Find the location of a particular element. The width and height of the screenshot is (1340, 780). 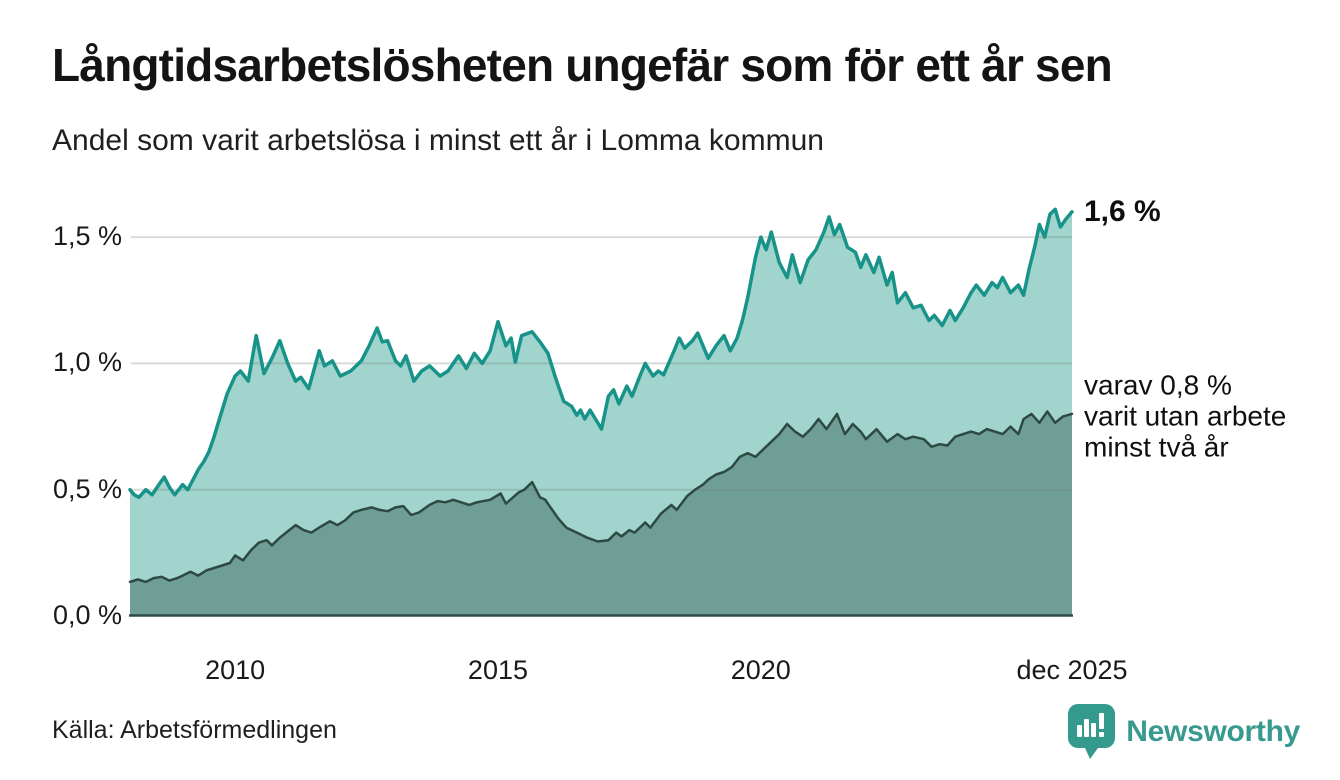

y-tick-label: 0,5 % is located at coordinates (87, 488).